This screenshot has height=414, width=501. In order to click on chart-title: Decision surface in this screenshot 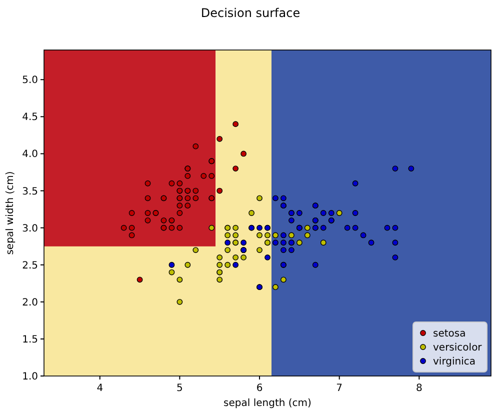, I will do `click(250, 13)`.